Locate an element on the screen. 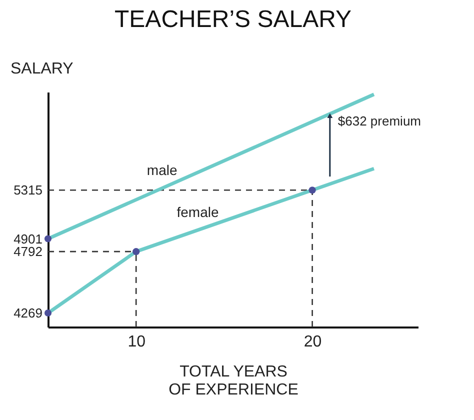 This screenshot has width=474, height=420. y-tick-label: 4901 is located at coordinates (28, 238).